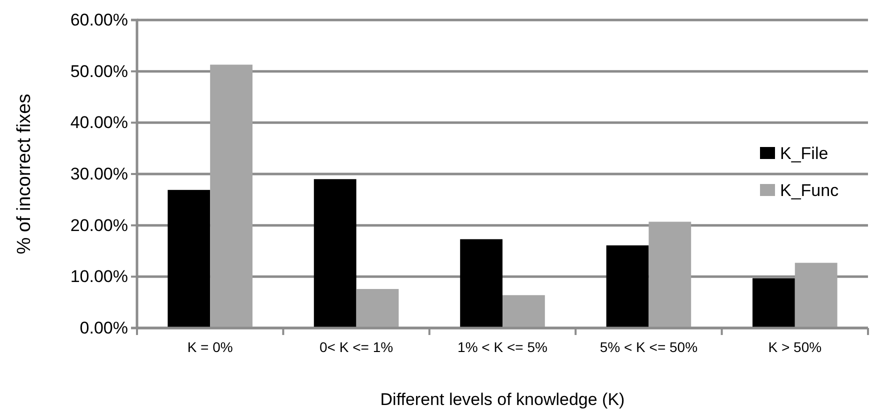 This screenshot has height=416, width=872. What do you see at coordinates (804, 153) in the screenshot?
I see `legend-label: K_File` at bounding box center [804, 153].